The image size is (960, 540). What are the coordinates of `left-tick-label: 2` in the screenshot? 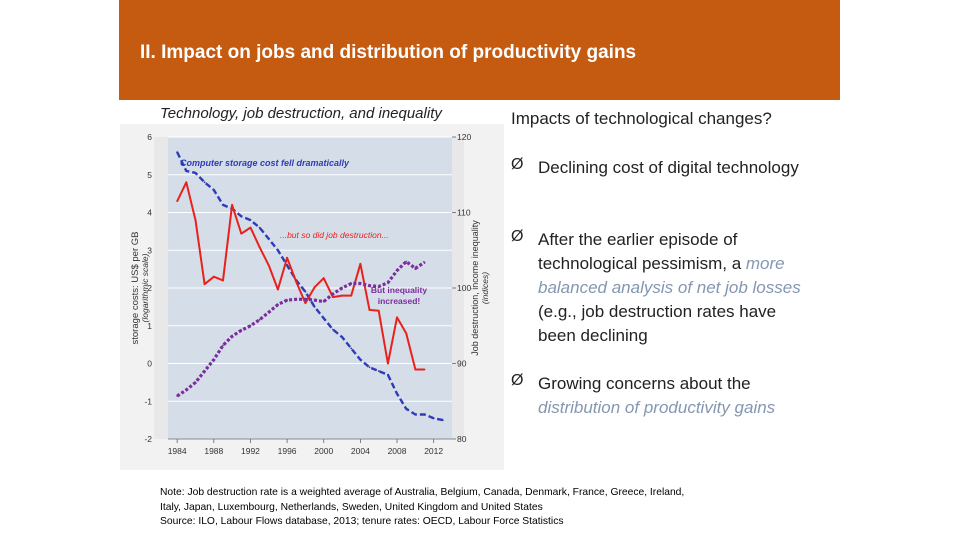 It's located at (149, 288).